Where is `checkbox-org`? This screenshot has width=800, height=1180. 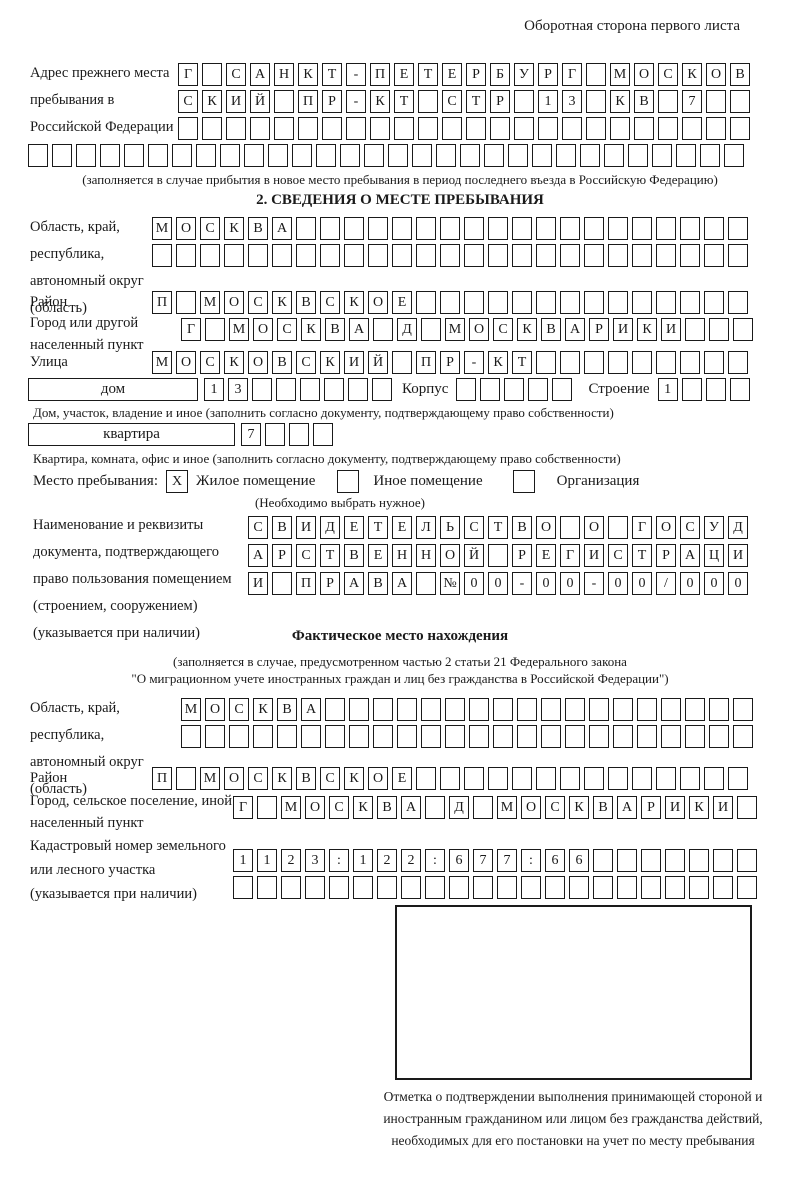
checkbox-org is located at coordinates (523, 481).